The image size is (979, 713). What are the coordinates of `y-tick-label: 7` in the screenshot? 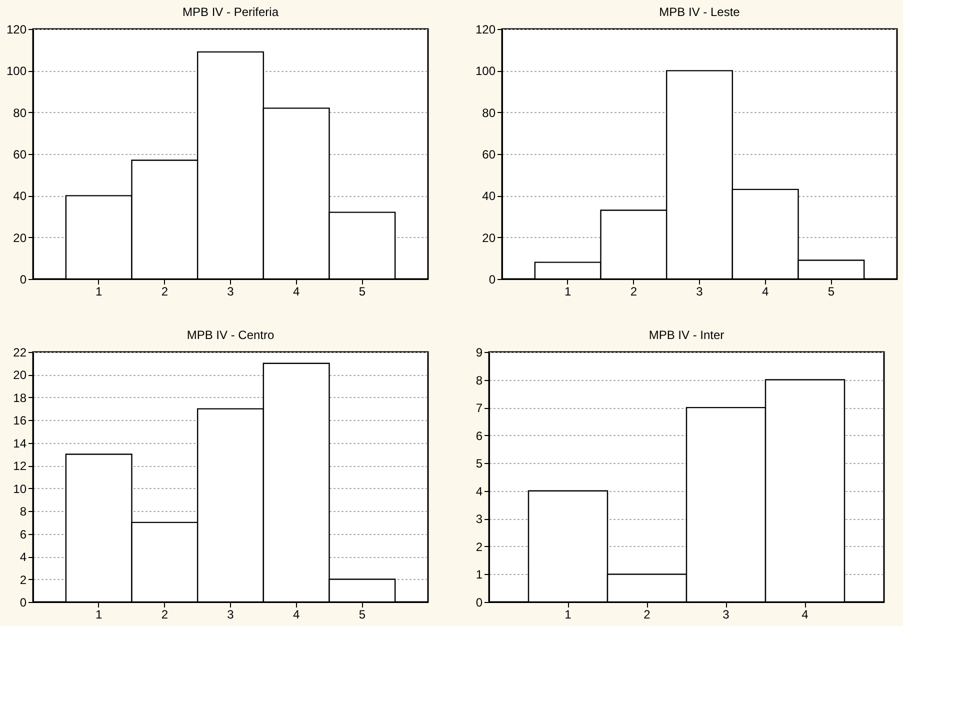 It's located at (479, 408).